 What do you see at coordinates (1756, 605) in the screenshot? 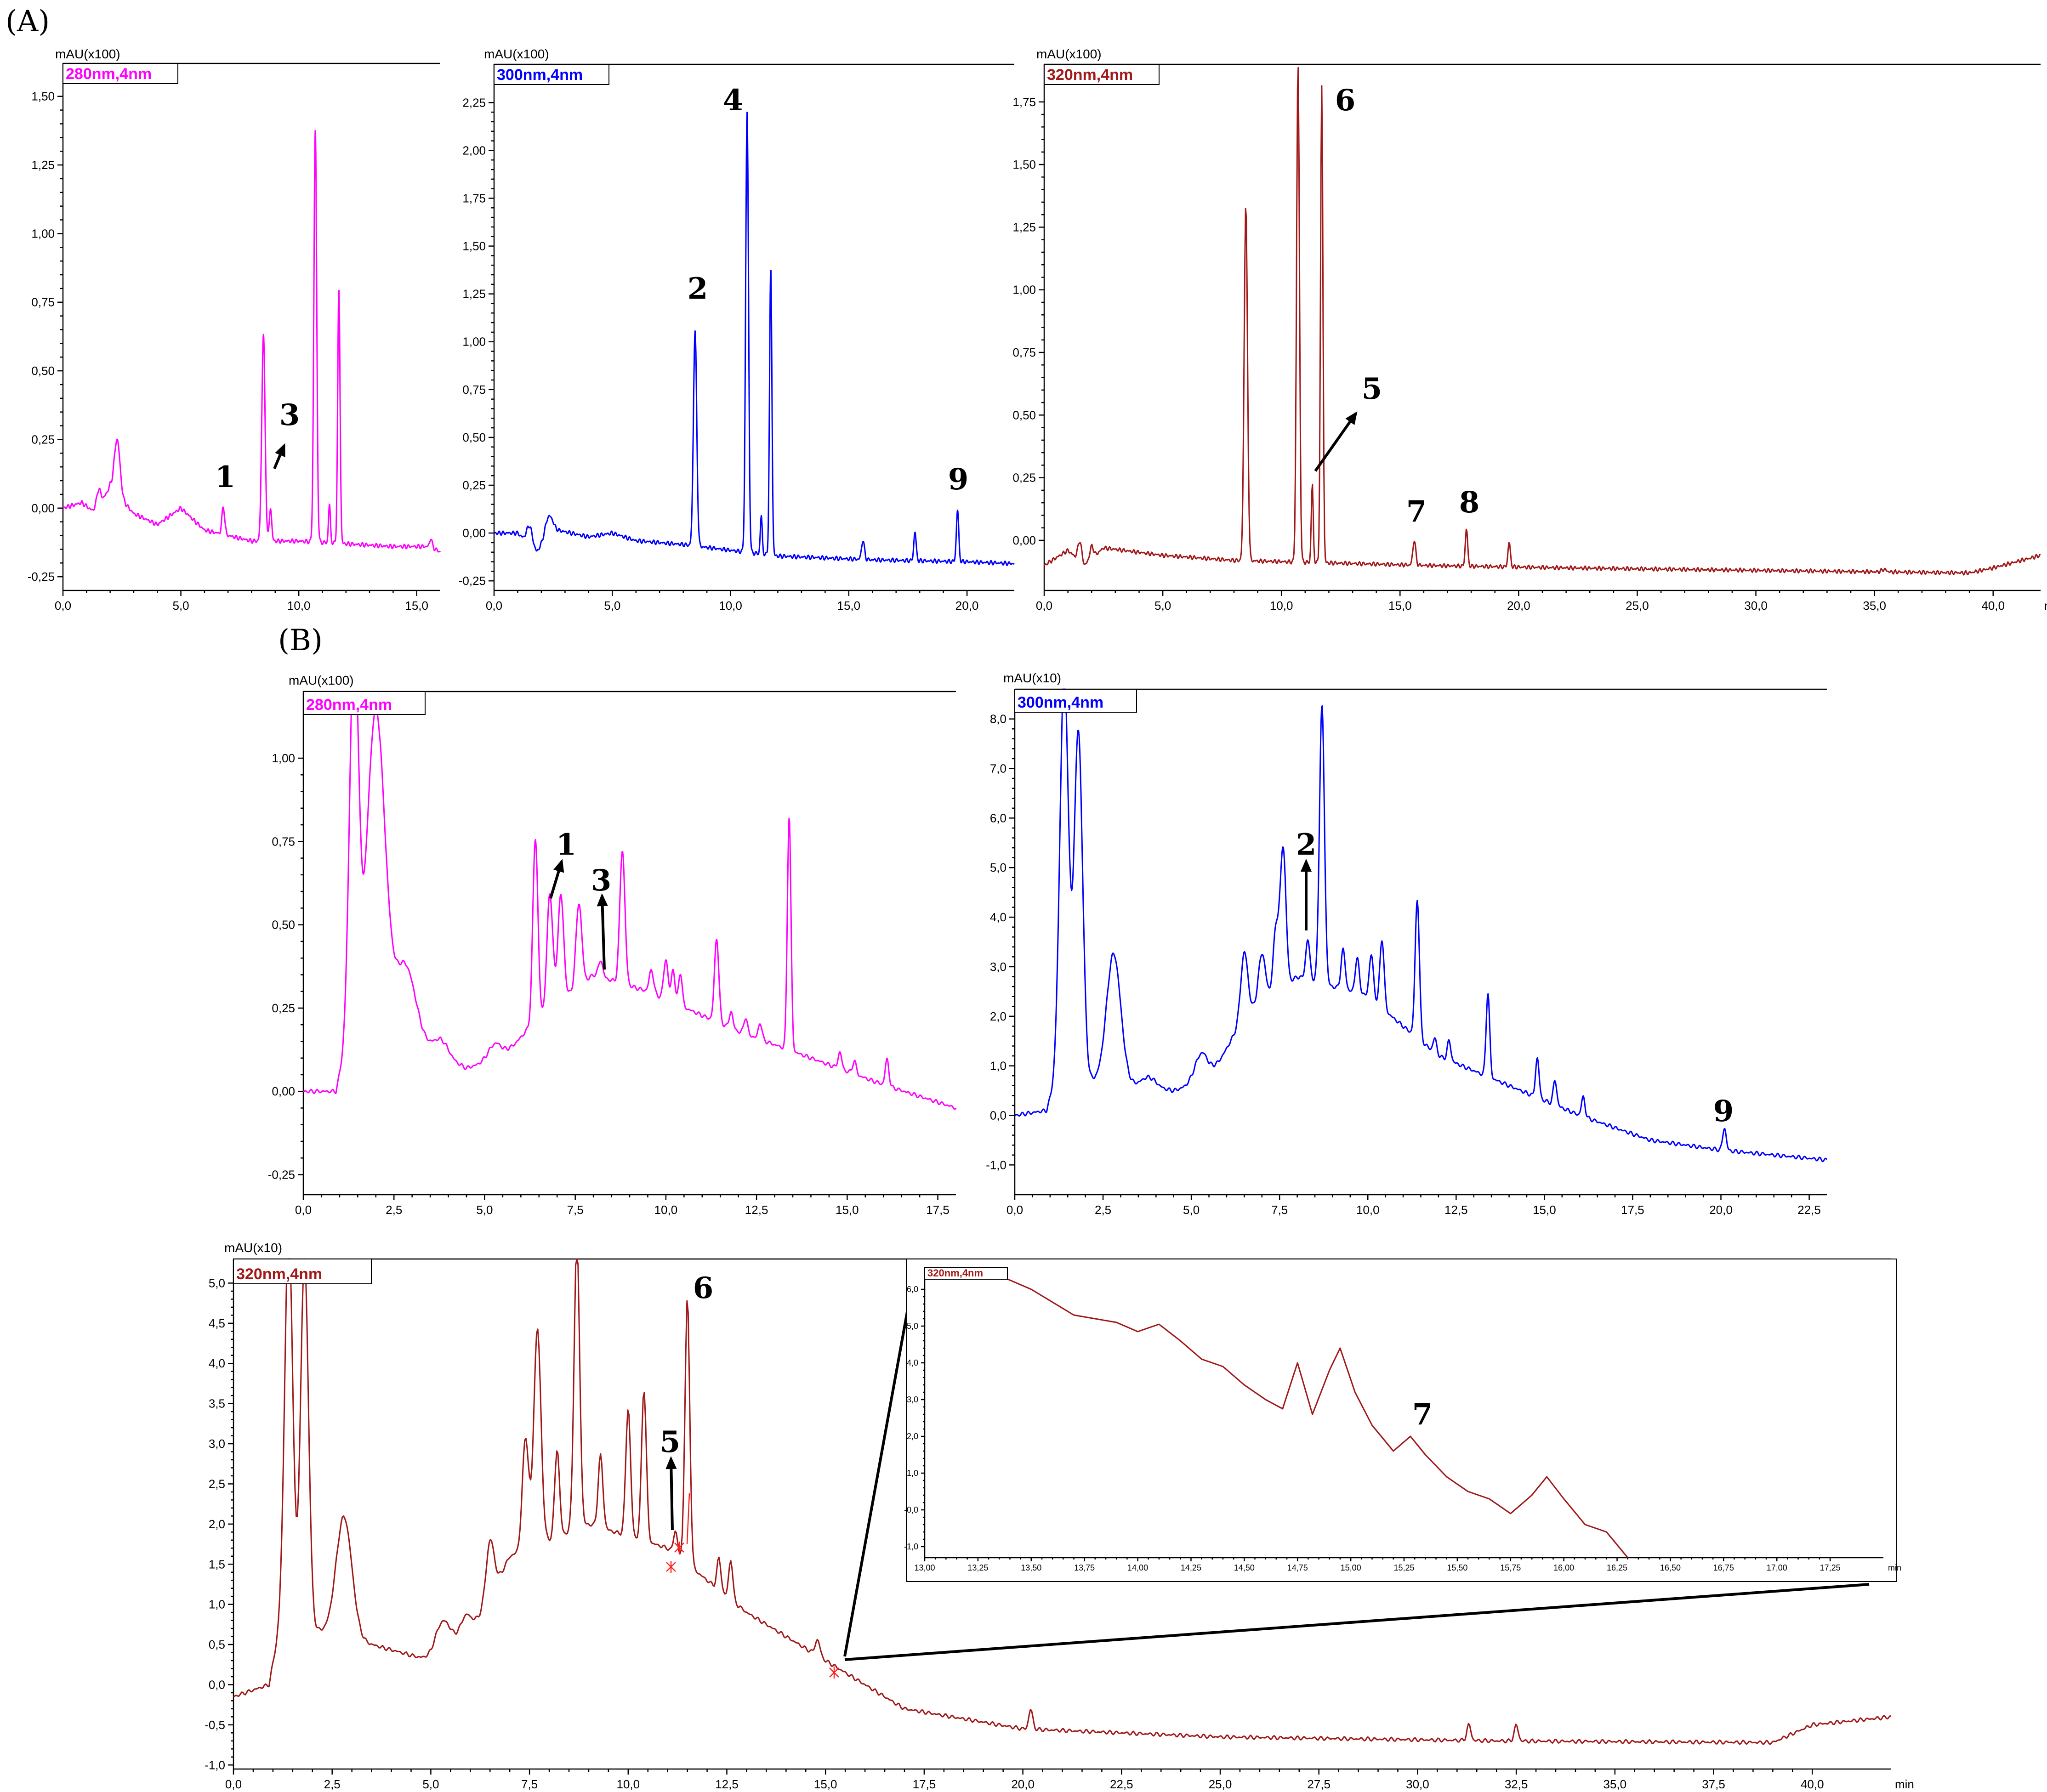
I see `x-tick-label: 30,0` at bounding box center [1756, 605].